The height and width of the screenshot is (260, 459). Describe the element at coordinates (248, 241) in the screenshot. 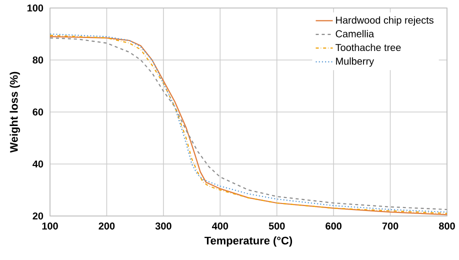

I see `x-axis-title: Temperature (°C)` at that location.